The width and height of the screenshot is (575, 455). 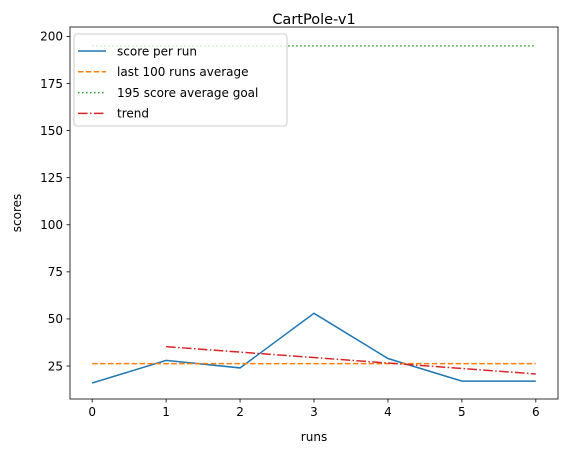 What do you see at coordinates (51, 37) in the screenshot?
I see `y-tick-label: 200` at bounding box center [51, 37].